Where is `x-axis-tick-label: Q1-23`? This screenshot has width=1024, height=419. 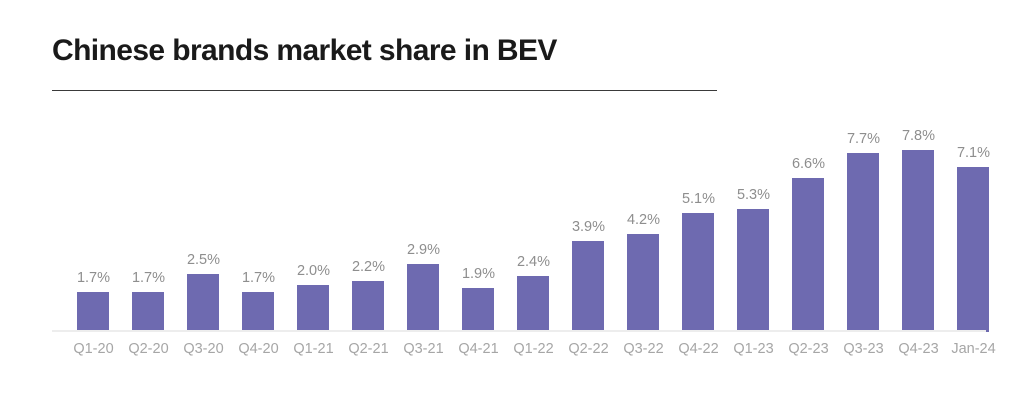 x-axis-tick-label: Q1-23 is located at coordinates (753, 349).